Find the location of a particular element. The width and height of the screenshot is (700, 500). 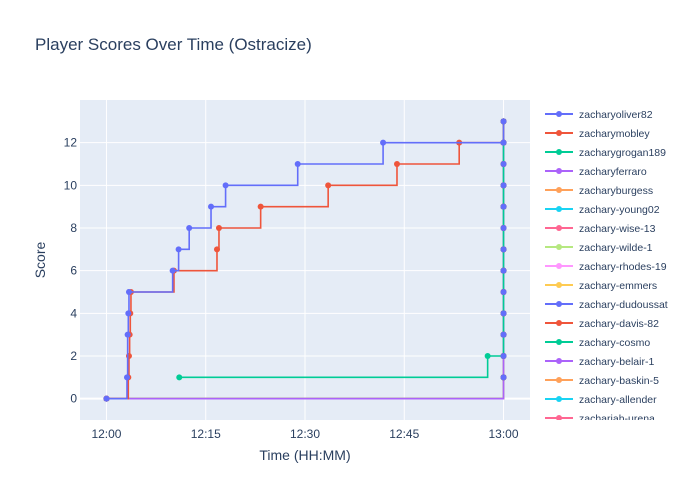

legend-item: zacharyoliver82 is located at coordinates (599, 115).